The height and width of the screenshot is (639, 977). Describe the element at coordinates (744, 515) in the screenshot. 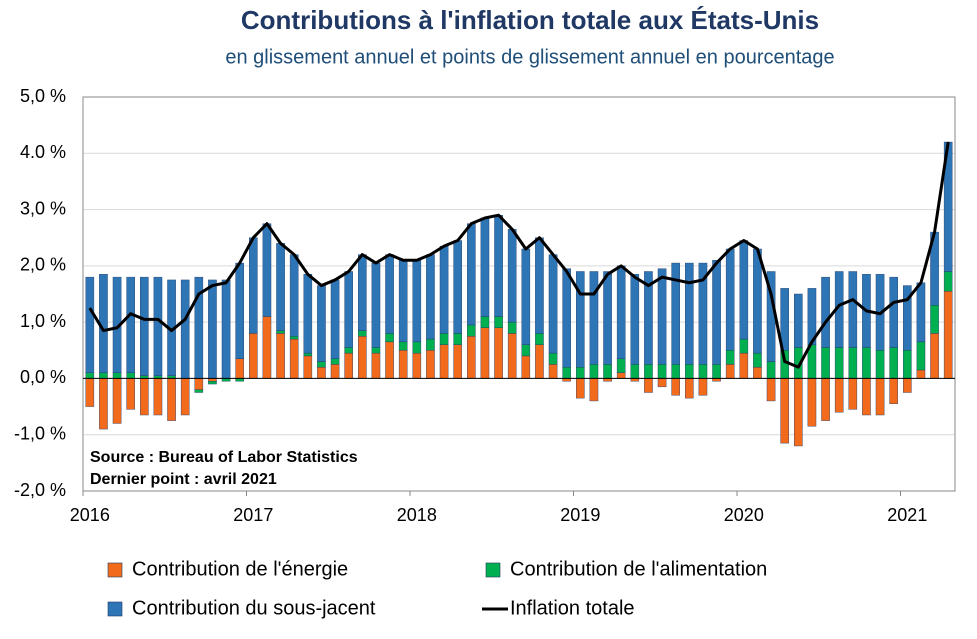

I see `x-tick-label: 2020` at that location.